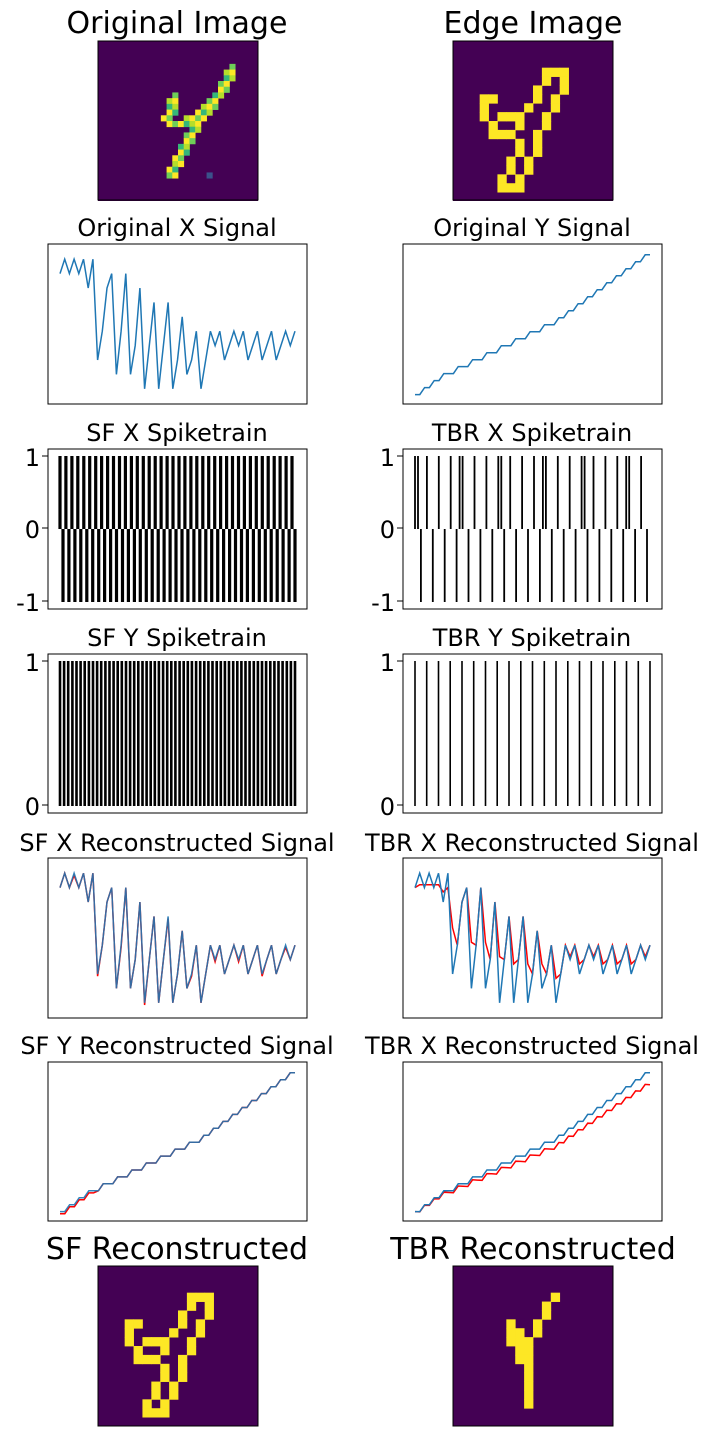  What do you see at coordinates (177, 23) in the screenshot?
I see `original-image-title: Original Image` at bounding box center [177, 23].